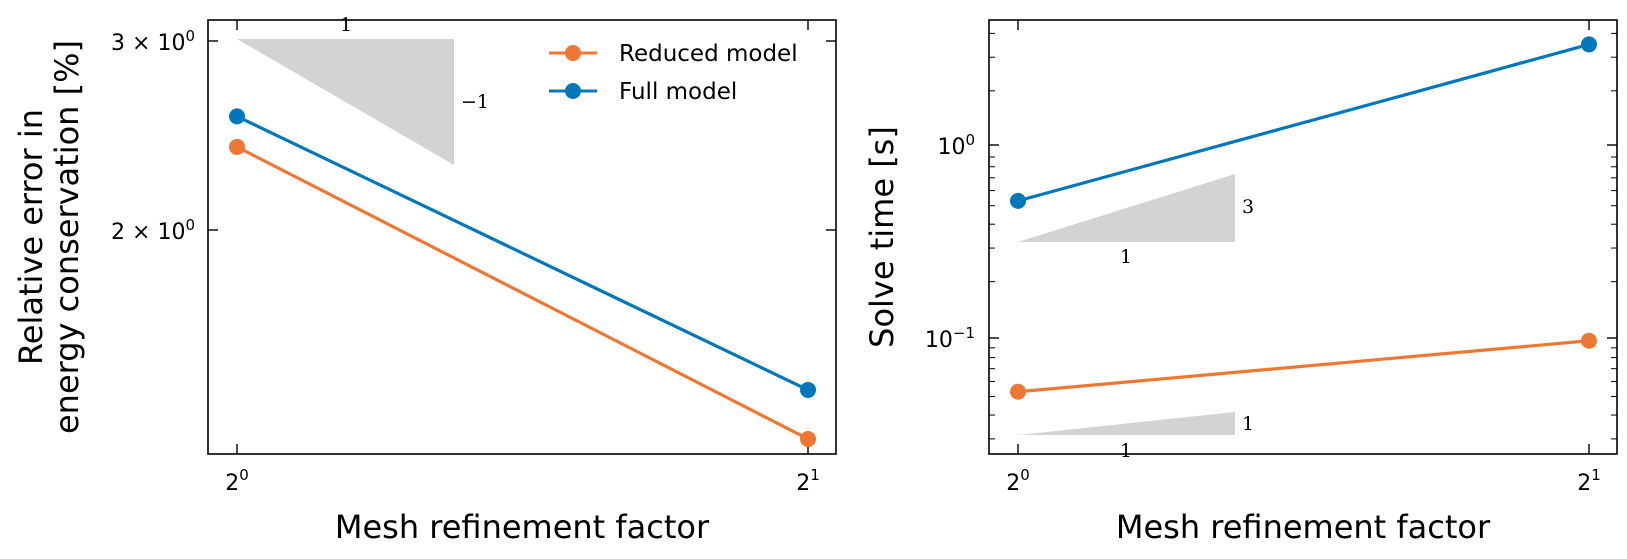  What do you see at coordinates (1589, 481) in the screenshot?
I see `right-xtick-label-1: 21` at bounding box center [1589, 481].